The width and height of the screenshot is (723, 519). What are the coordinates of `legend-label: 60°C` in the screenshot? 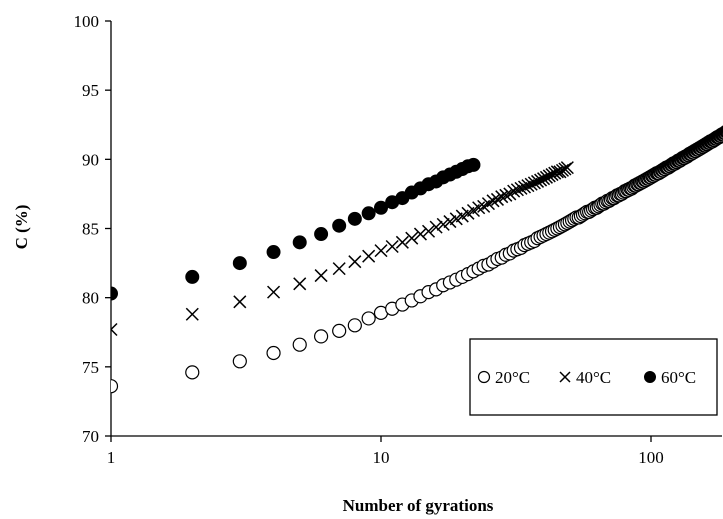 It's located at (678, 377).